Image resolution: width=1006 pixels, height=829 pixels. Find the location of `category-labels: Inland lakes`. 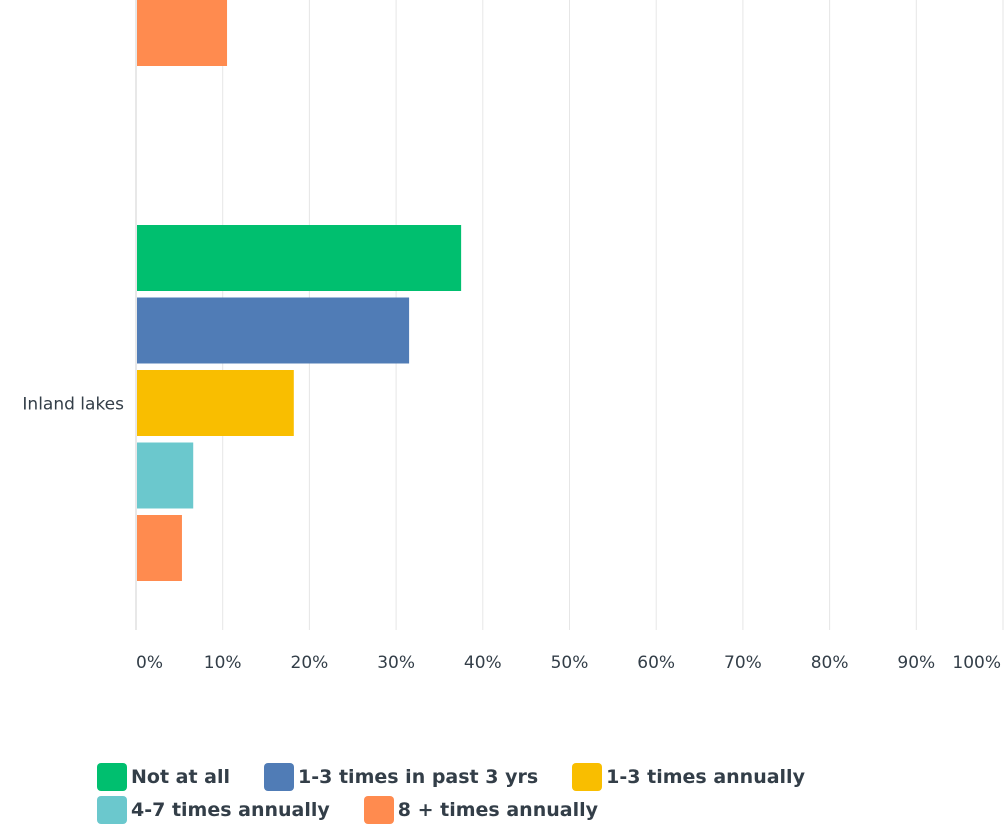

category-labels: Inland lakes is located at coordinates (73, 404).